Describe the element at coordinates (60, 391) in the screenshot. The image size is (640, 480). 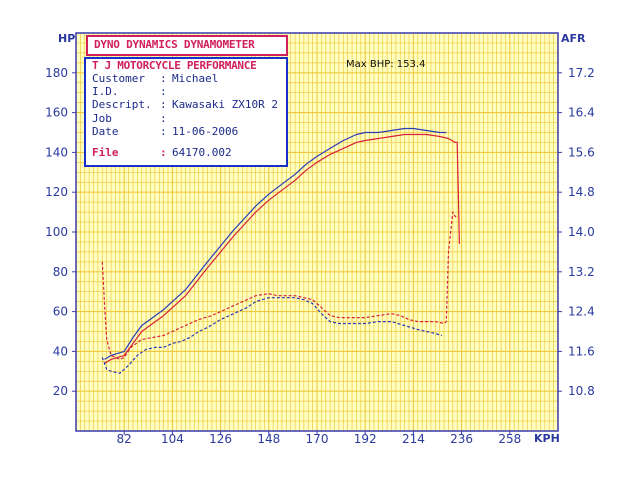
I see `y-tick-label: 20` at that location.